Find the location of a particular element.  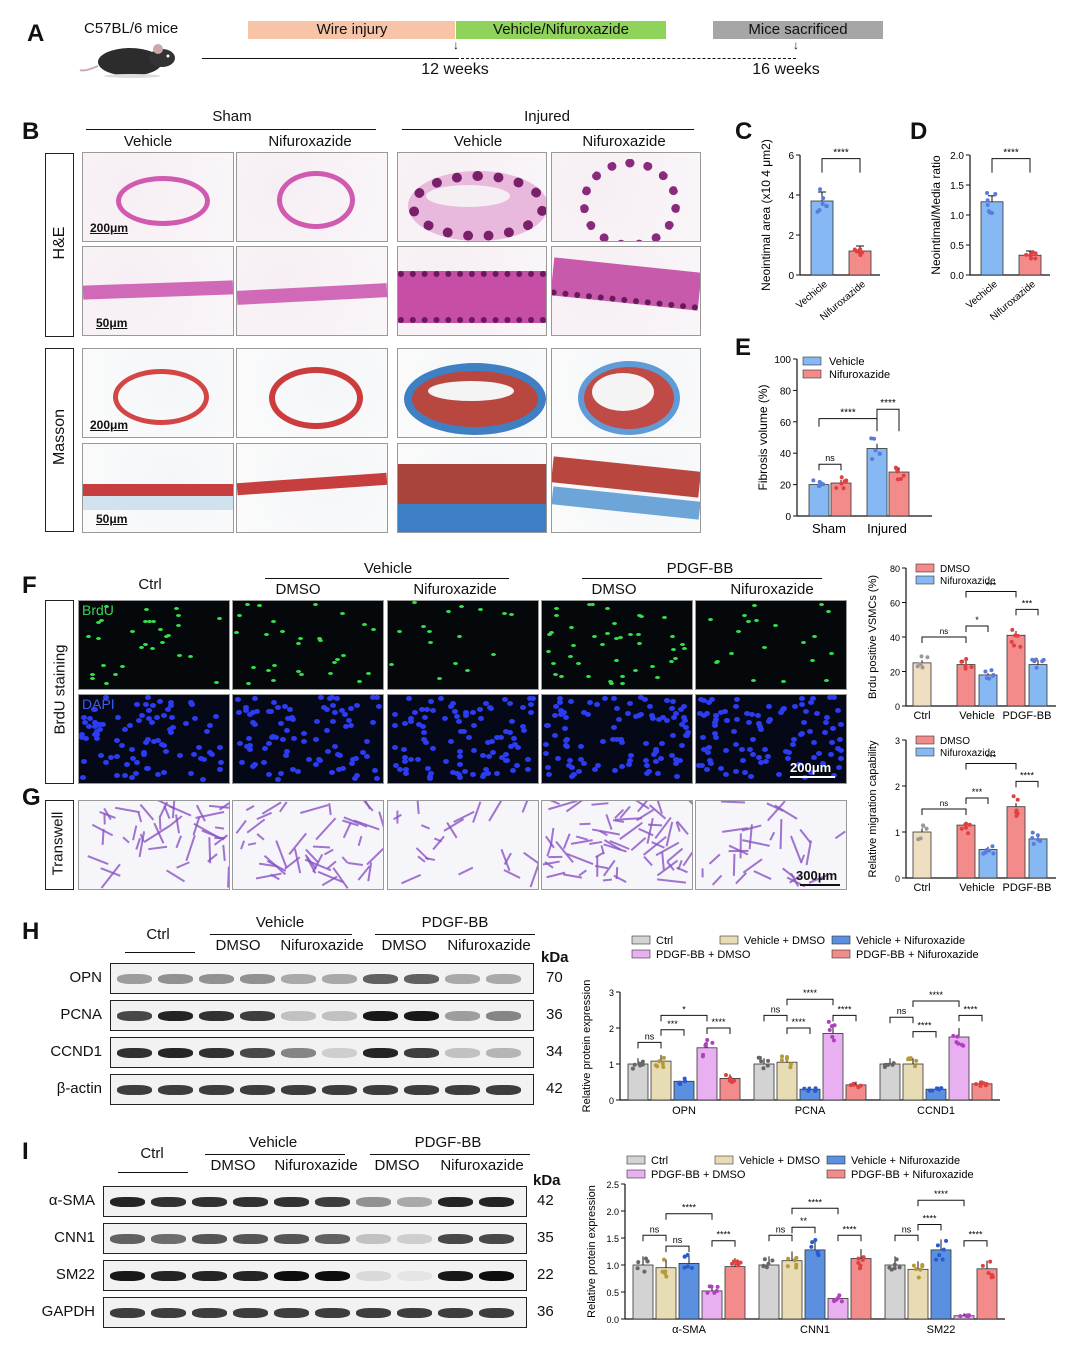

e-s1-bracket is located at coordinates (848, 422).